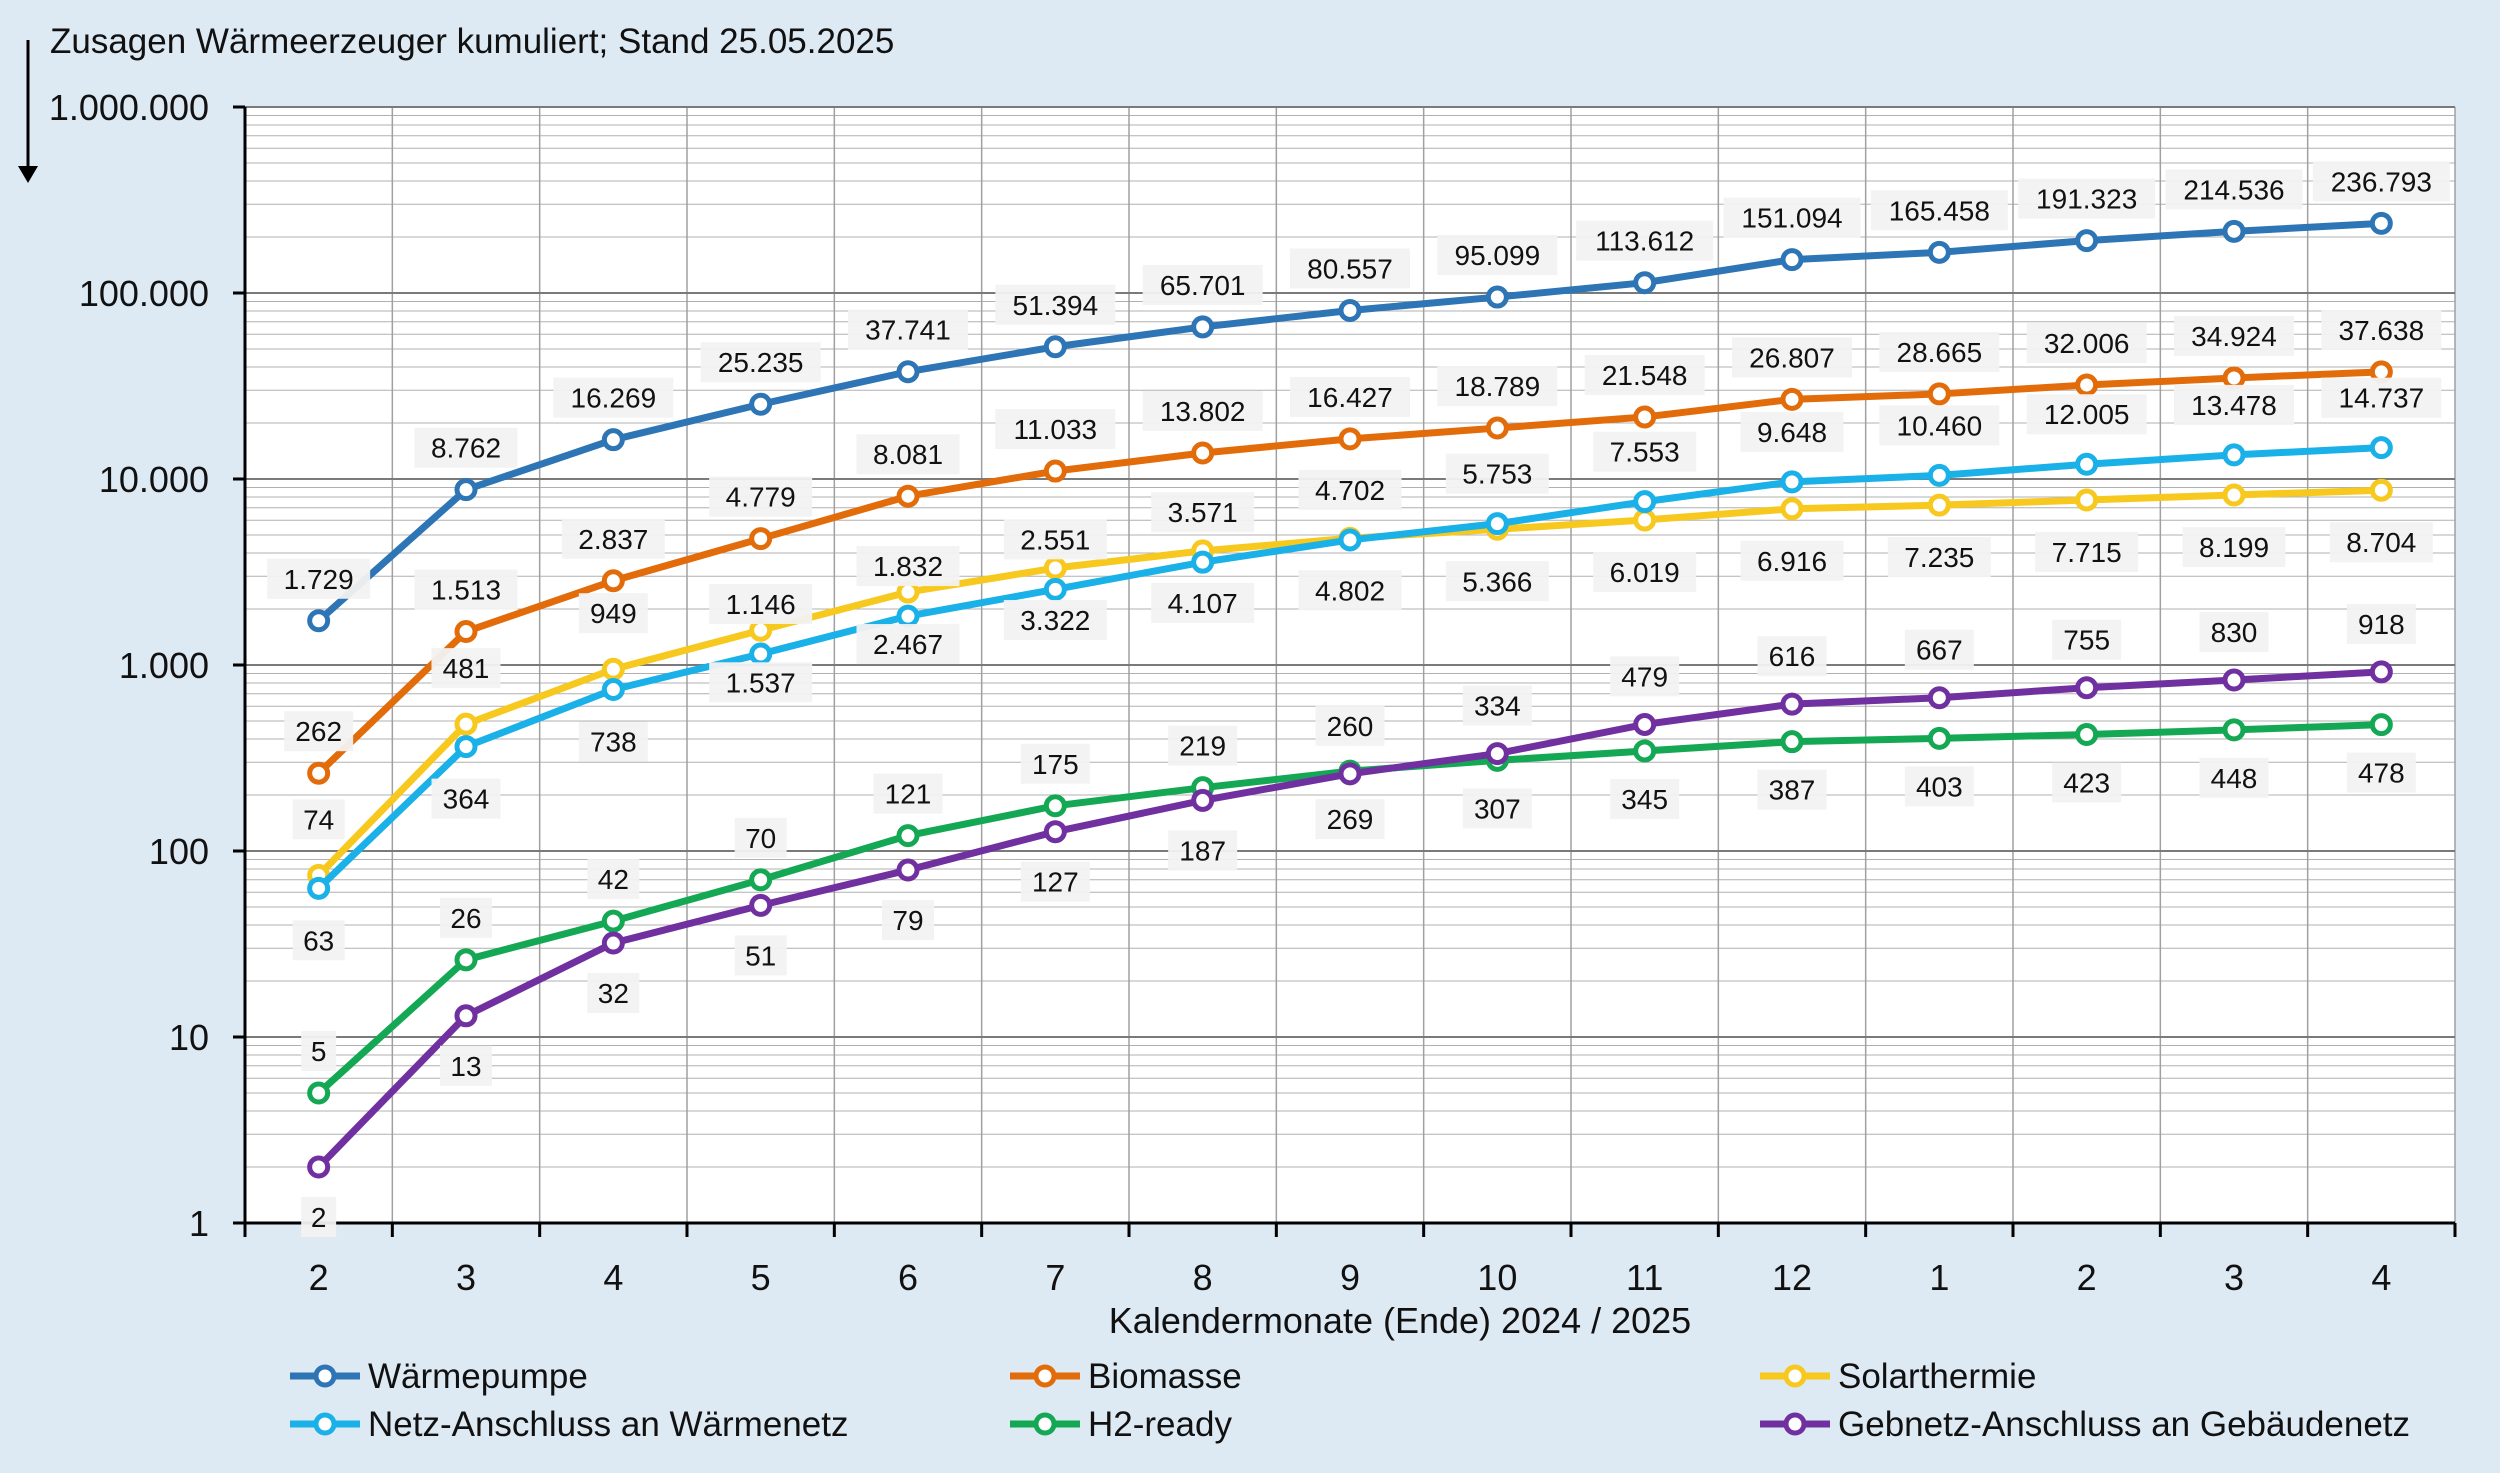 Image resolution: width=2500 pixels, height=1473 pixels. What do you see at coordinates (2124, 1424) in the screenshot?
I see `legend-label: Gebnetz-Anschluss an Gebäudenetz` at bounding box center [2124, 1424].